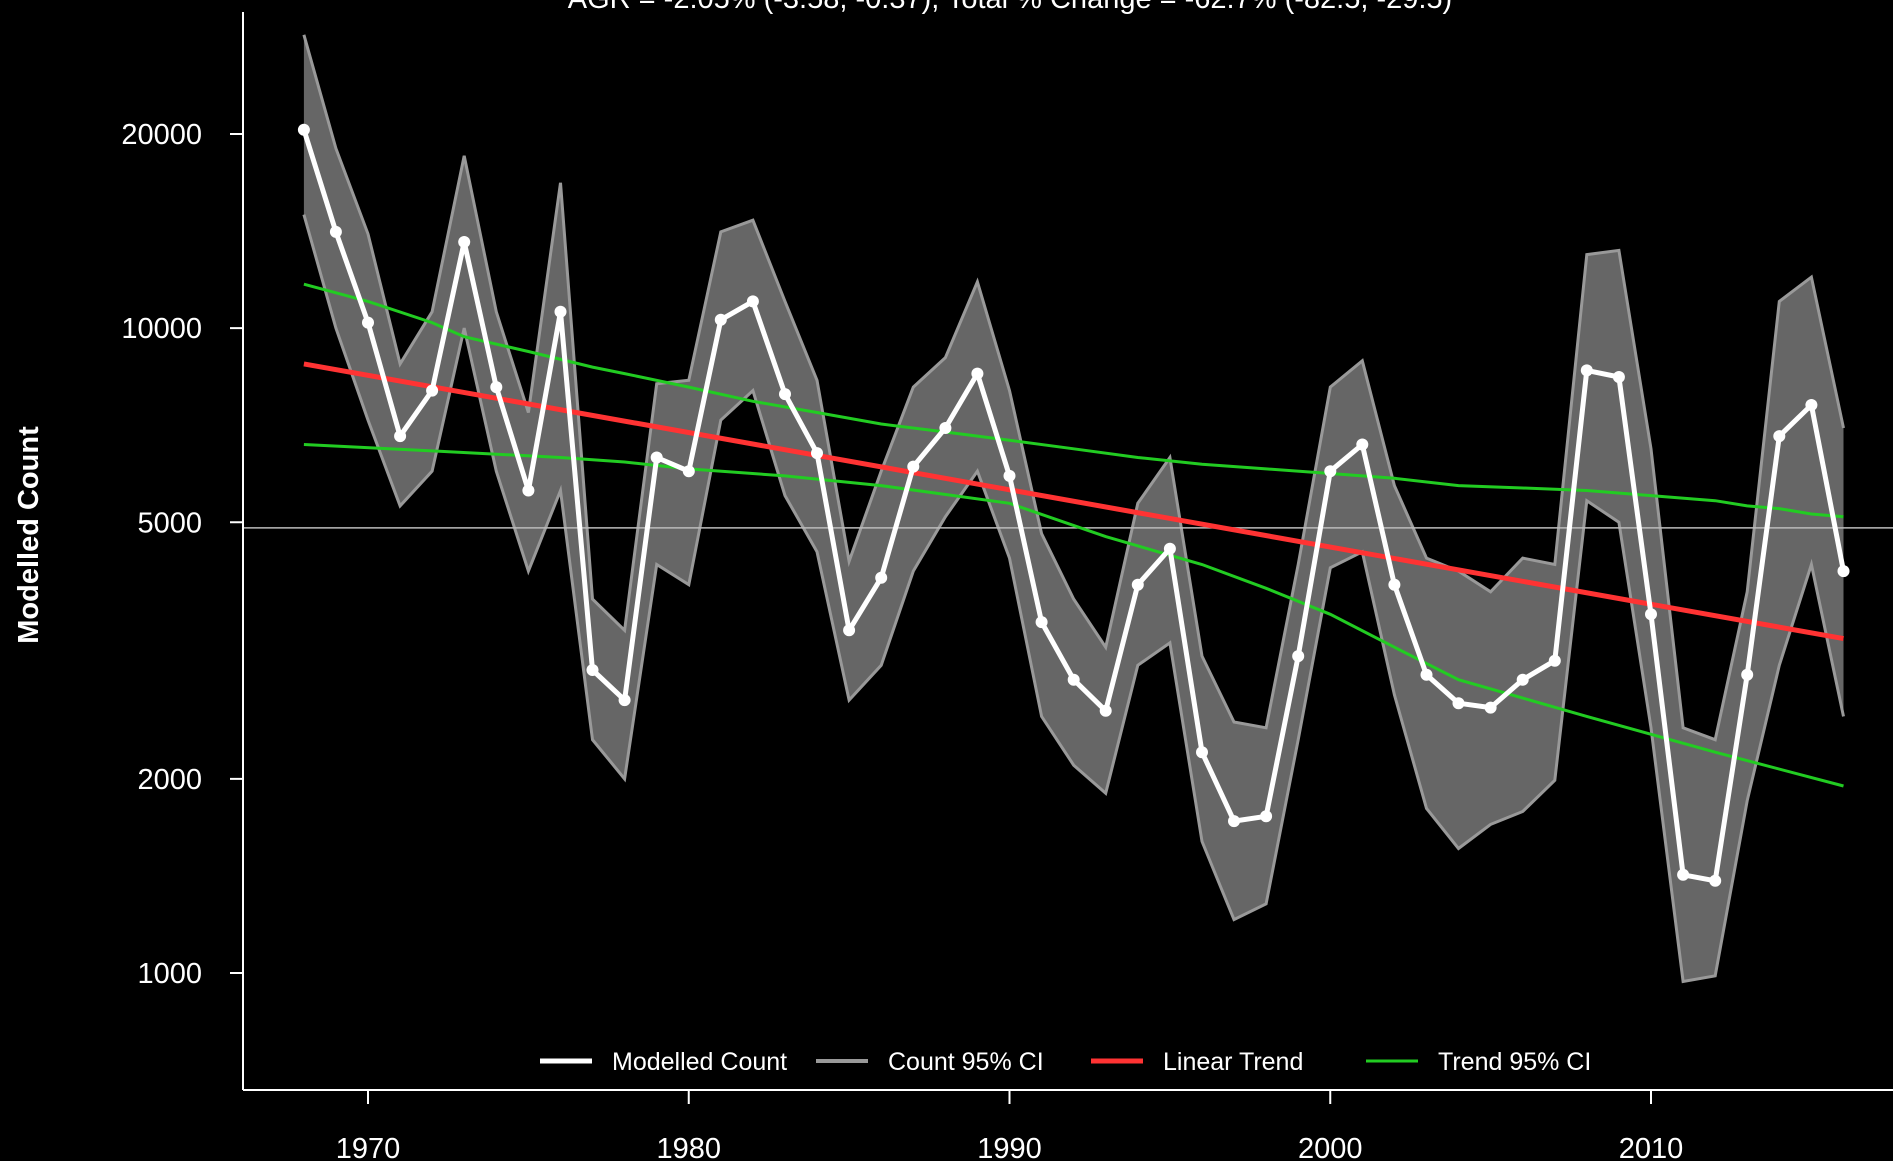 This screenshot has width=1893, height=1161. Describe the element at coordinates (688, 1147) in the screenshot. I see `x-tick-label: 1980` at that location.